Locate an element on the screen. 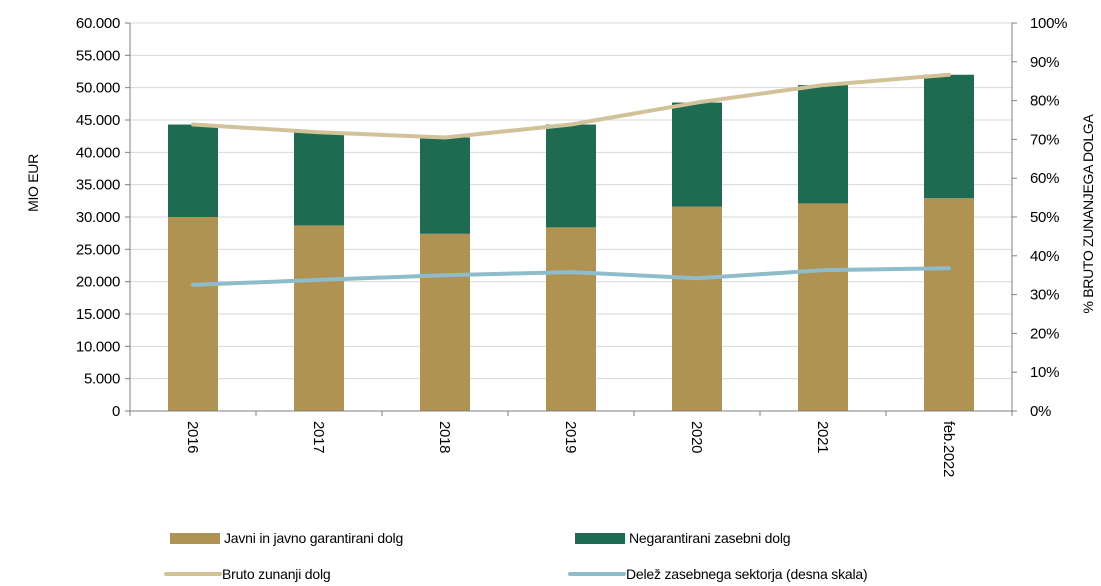 This screenshot has width=1101, height=586. legend-label-private-share: Delež zasebnega sektorja (desna skala) is located at coordinates (747, 574).